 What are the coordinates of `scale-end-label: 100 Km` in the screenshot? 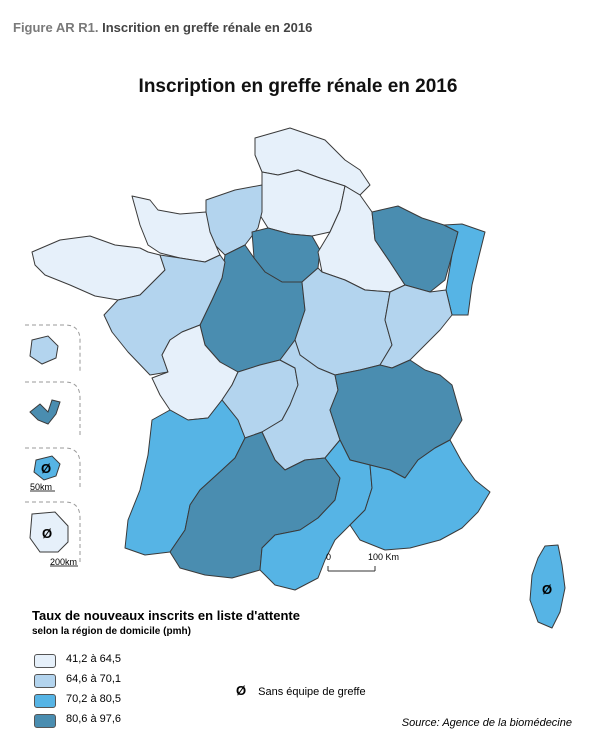 It's located at (383, 557).